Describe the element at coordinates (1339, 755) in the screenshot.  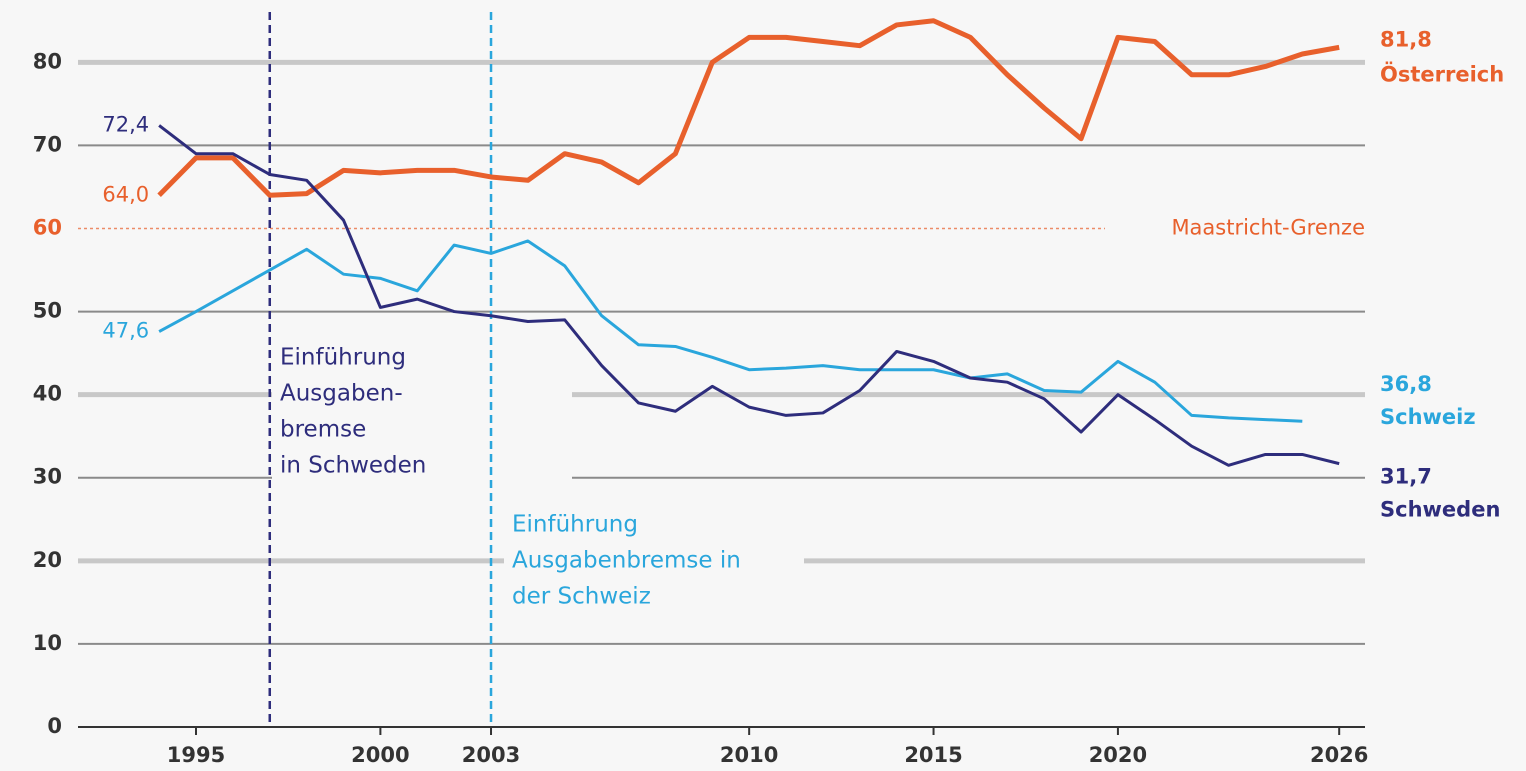
I see `x-tick-label: 2026` at that location.